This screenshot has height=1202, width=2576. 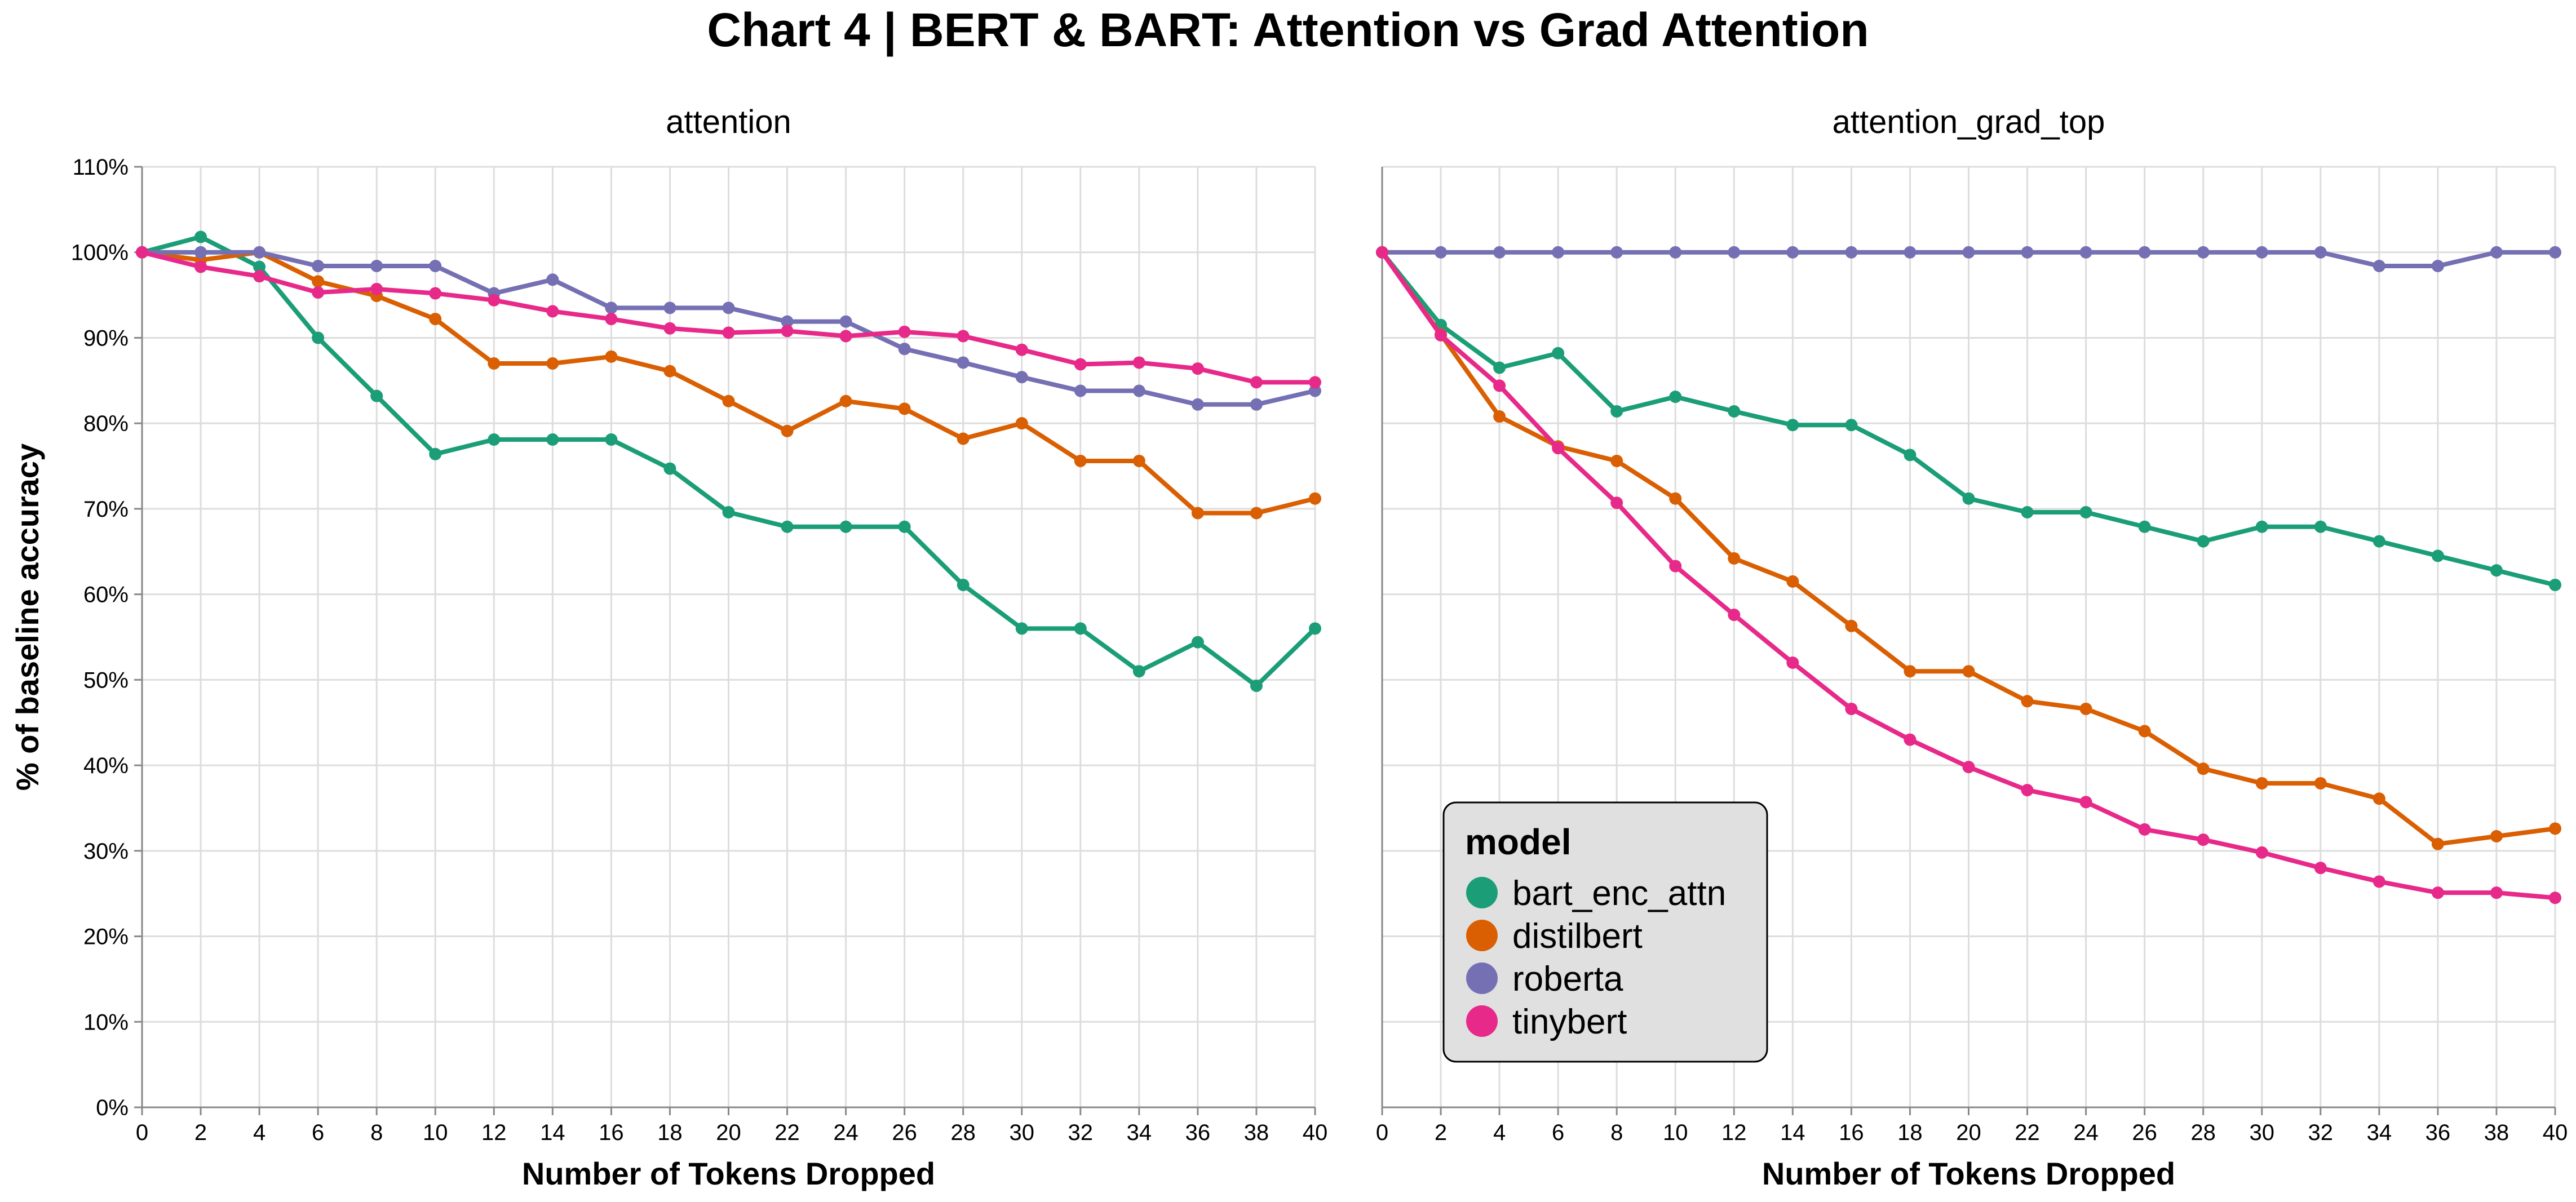 I want to click on x-tick-label: 6, so click(x=318, y=1132).